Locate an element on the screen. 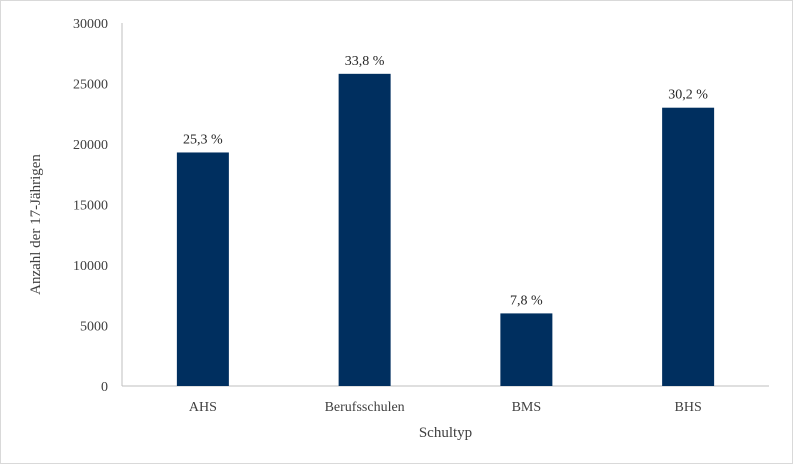 Image resolution: width=793 pixels, height=464 pixels. y-tick-label: 0 is located at coordinates (104, 387).